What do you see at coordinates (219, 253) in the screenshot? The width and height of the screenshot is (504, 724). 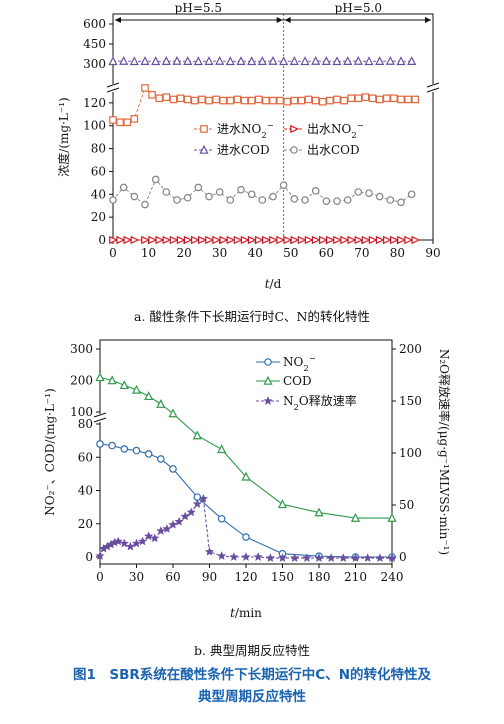 I see `chart-a-xtick-label-3: 30` at bounding box center [219, 253].